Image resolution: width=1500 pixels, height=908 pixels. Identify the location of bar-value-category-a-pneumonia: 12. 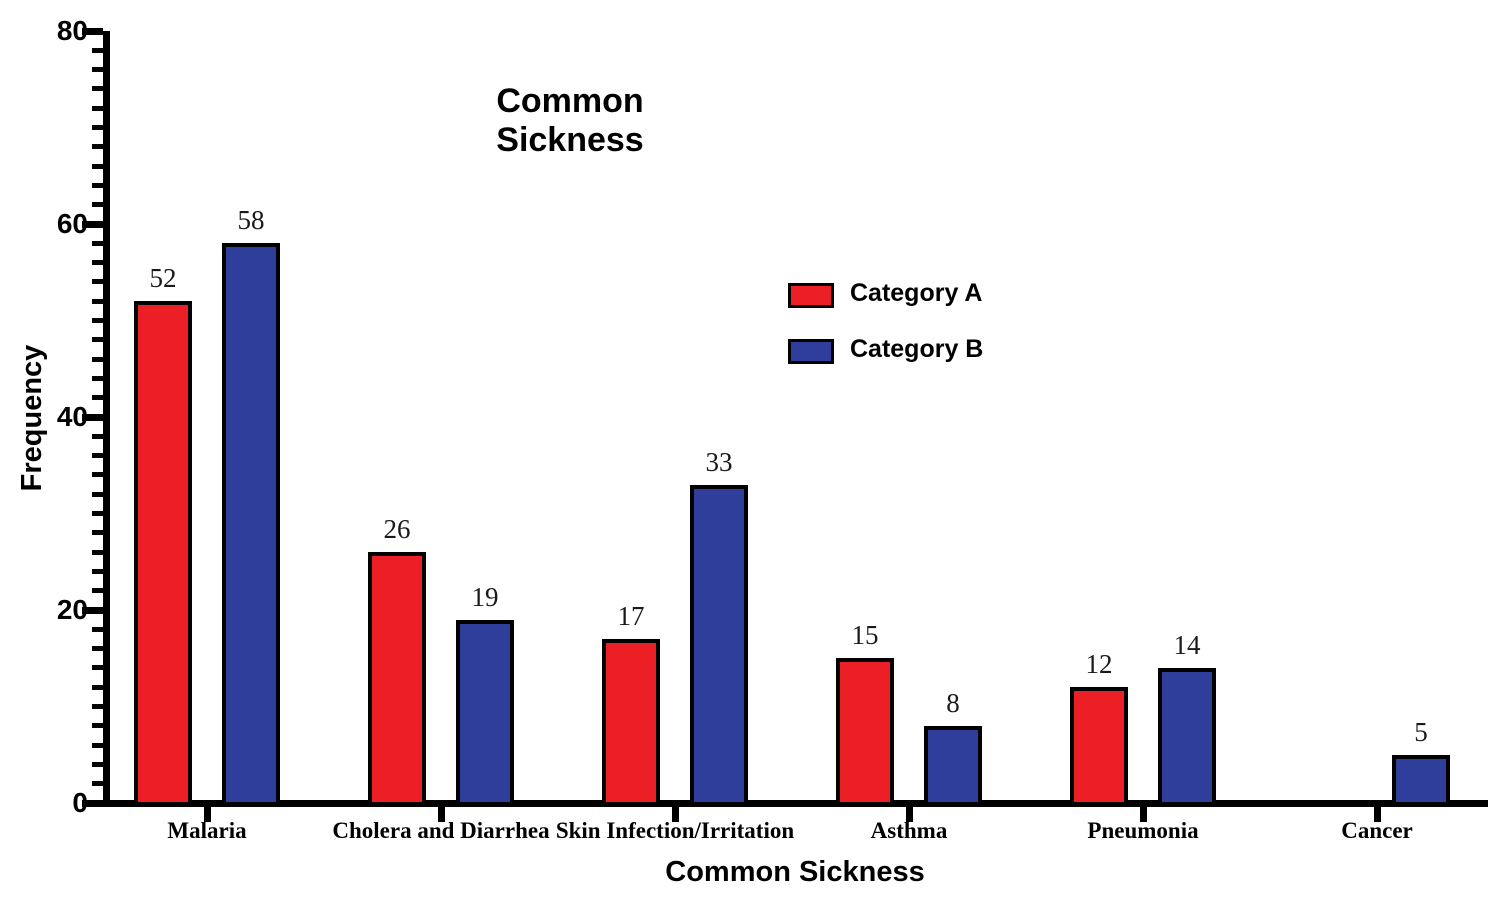
(1099, 664).